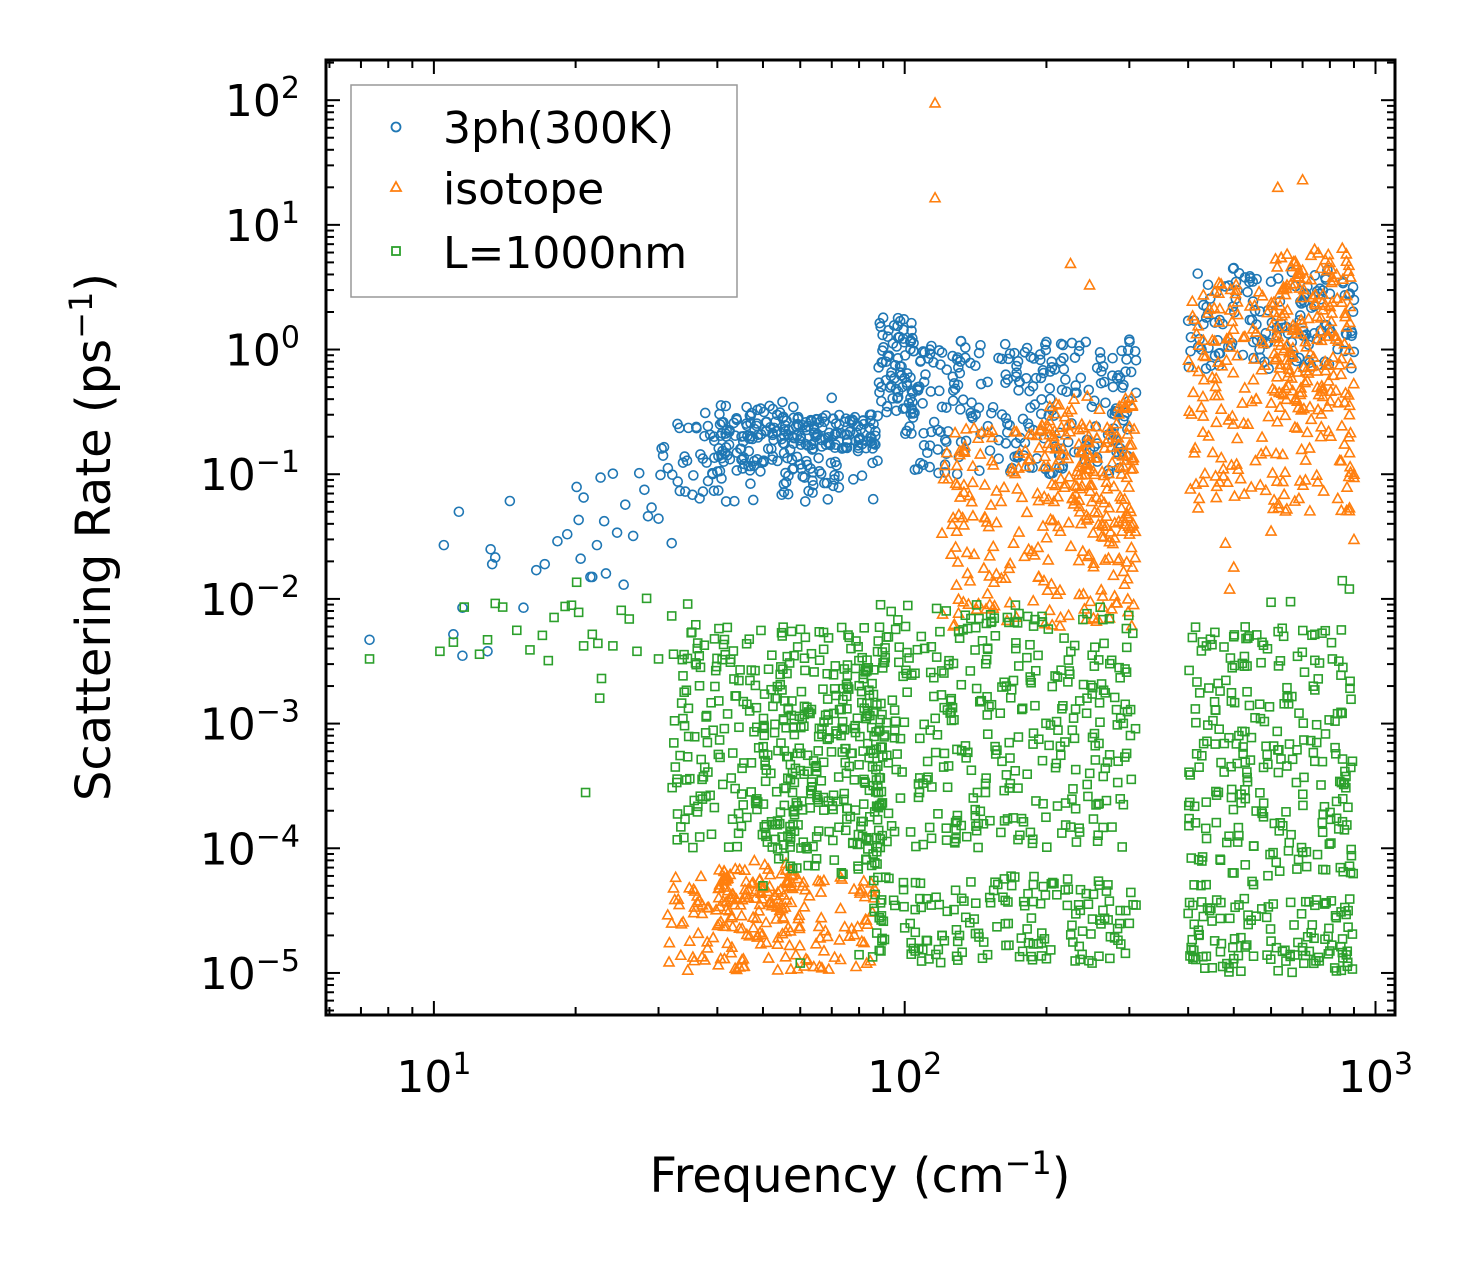 This screenshot has width=1471, height=1265. I want to click on y-axis-label: Scattering Rate (ps−1), so click(92, 537).